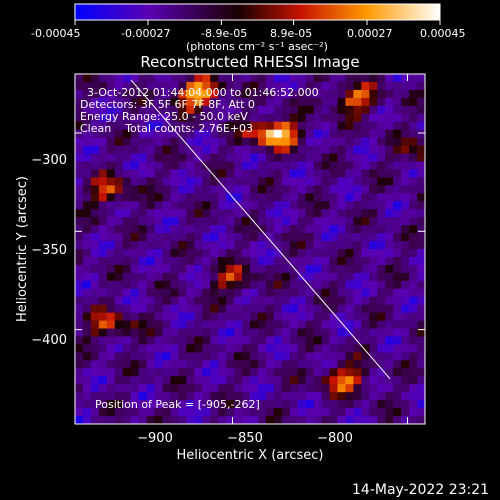 Image resolution: width=500 pixels, height=500 pixels. What do you see at coordinates (155, 438) in the screenshot?
I see `x-tick-label: −900` at bounding box center [155, 438].